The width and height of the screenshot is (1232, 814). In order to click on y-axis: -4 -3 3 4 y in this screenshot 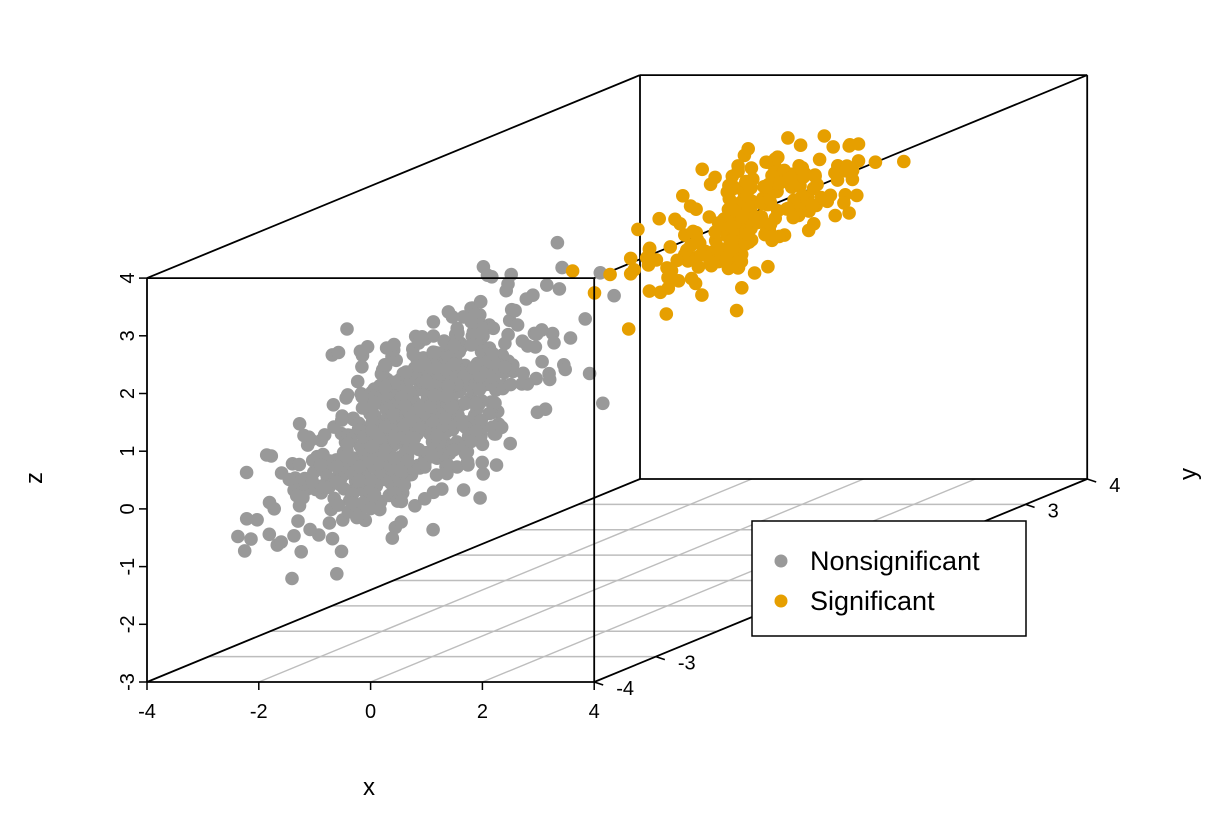, I will do `click(897, 584)`.